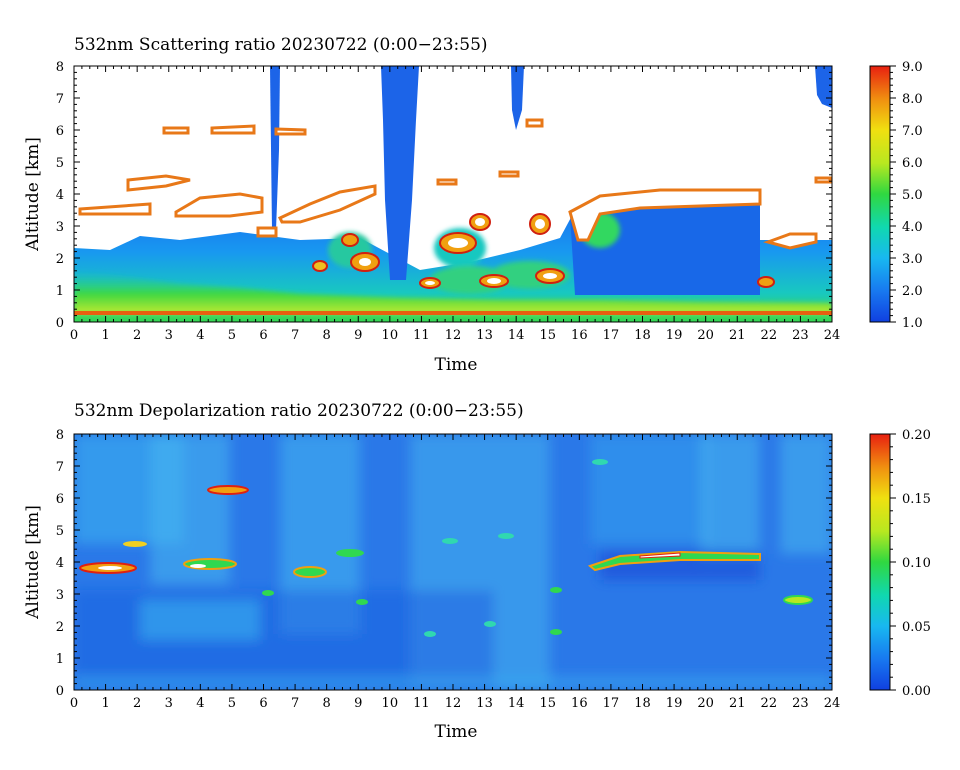 Image resolution: width=960 pixels, height=770 pixels. I want to click on colorbar-ticks: 1.0 2.0 3.0 4.0 5.0 6.0 7.0 8.0 9.0, so click(906, 195).